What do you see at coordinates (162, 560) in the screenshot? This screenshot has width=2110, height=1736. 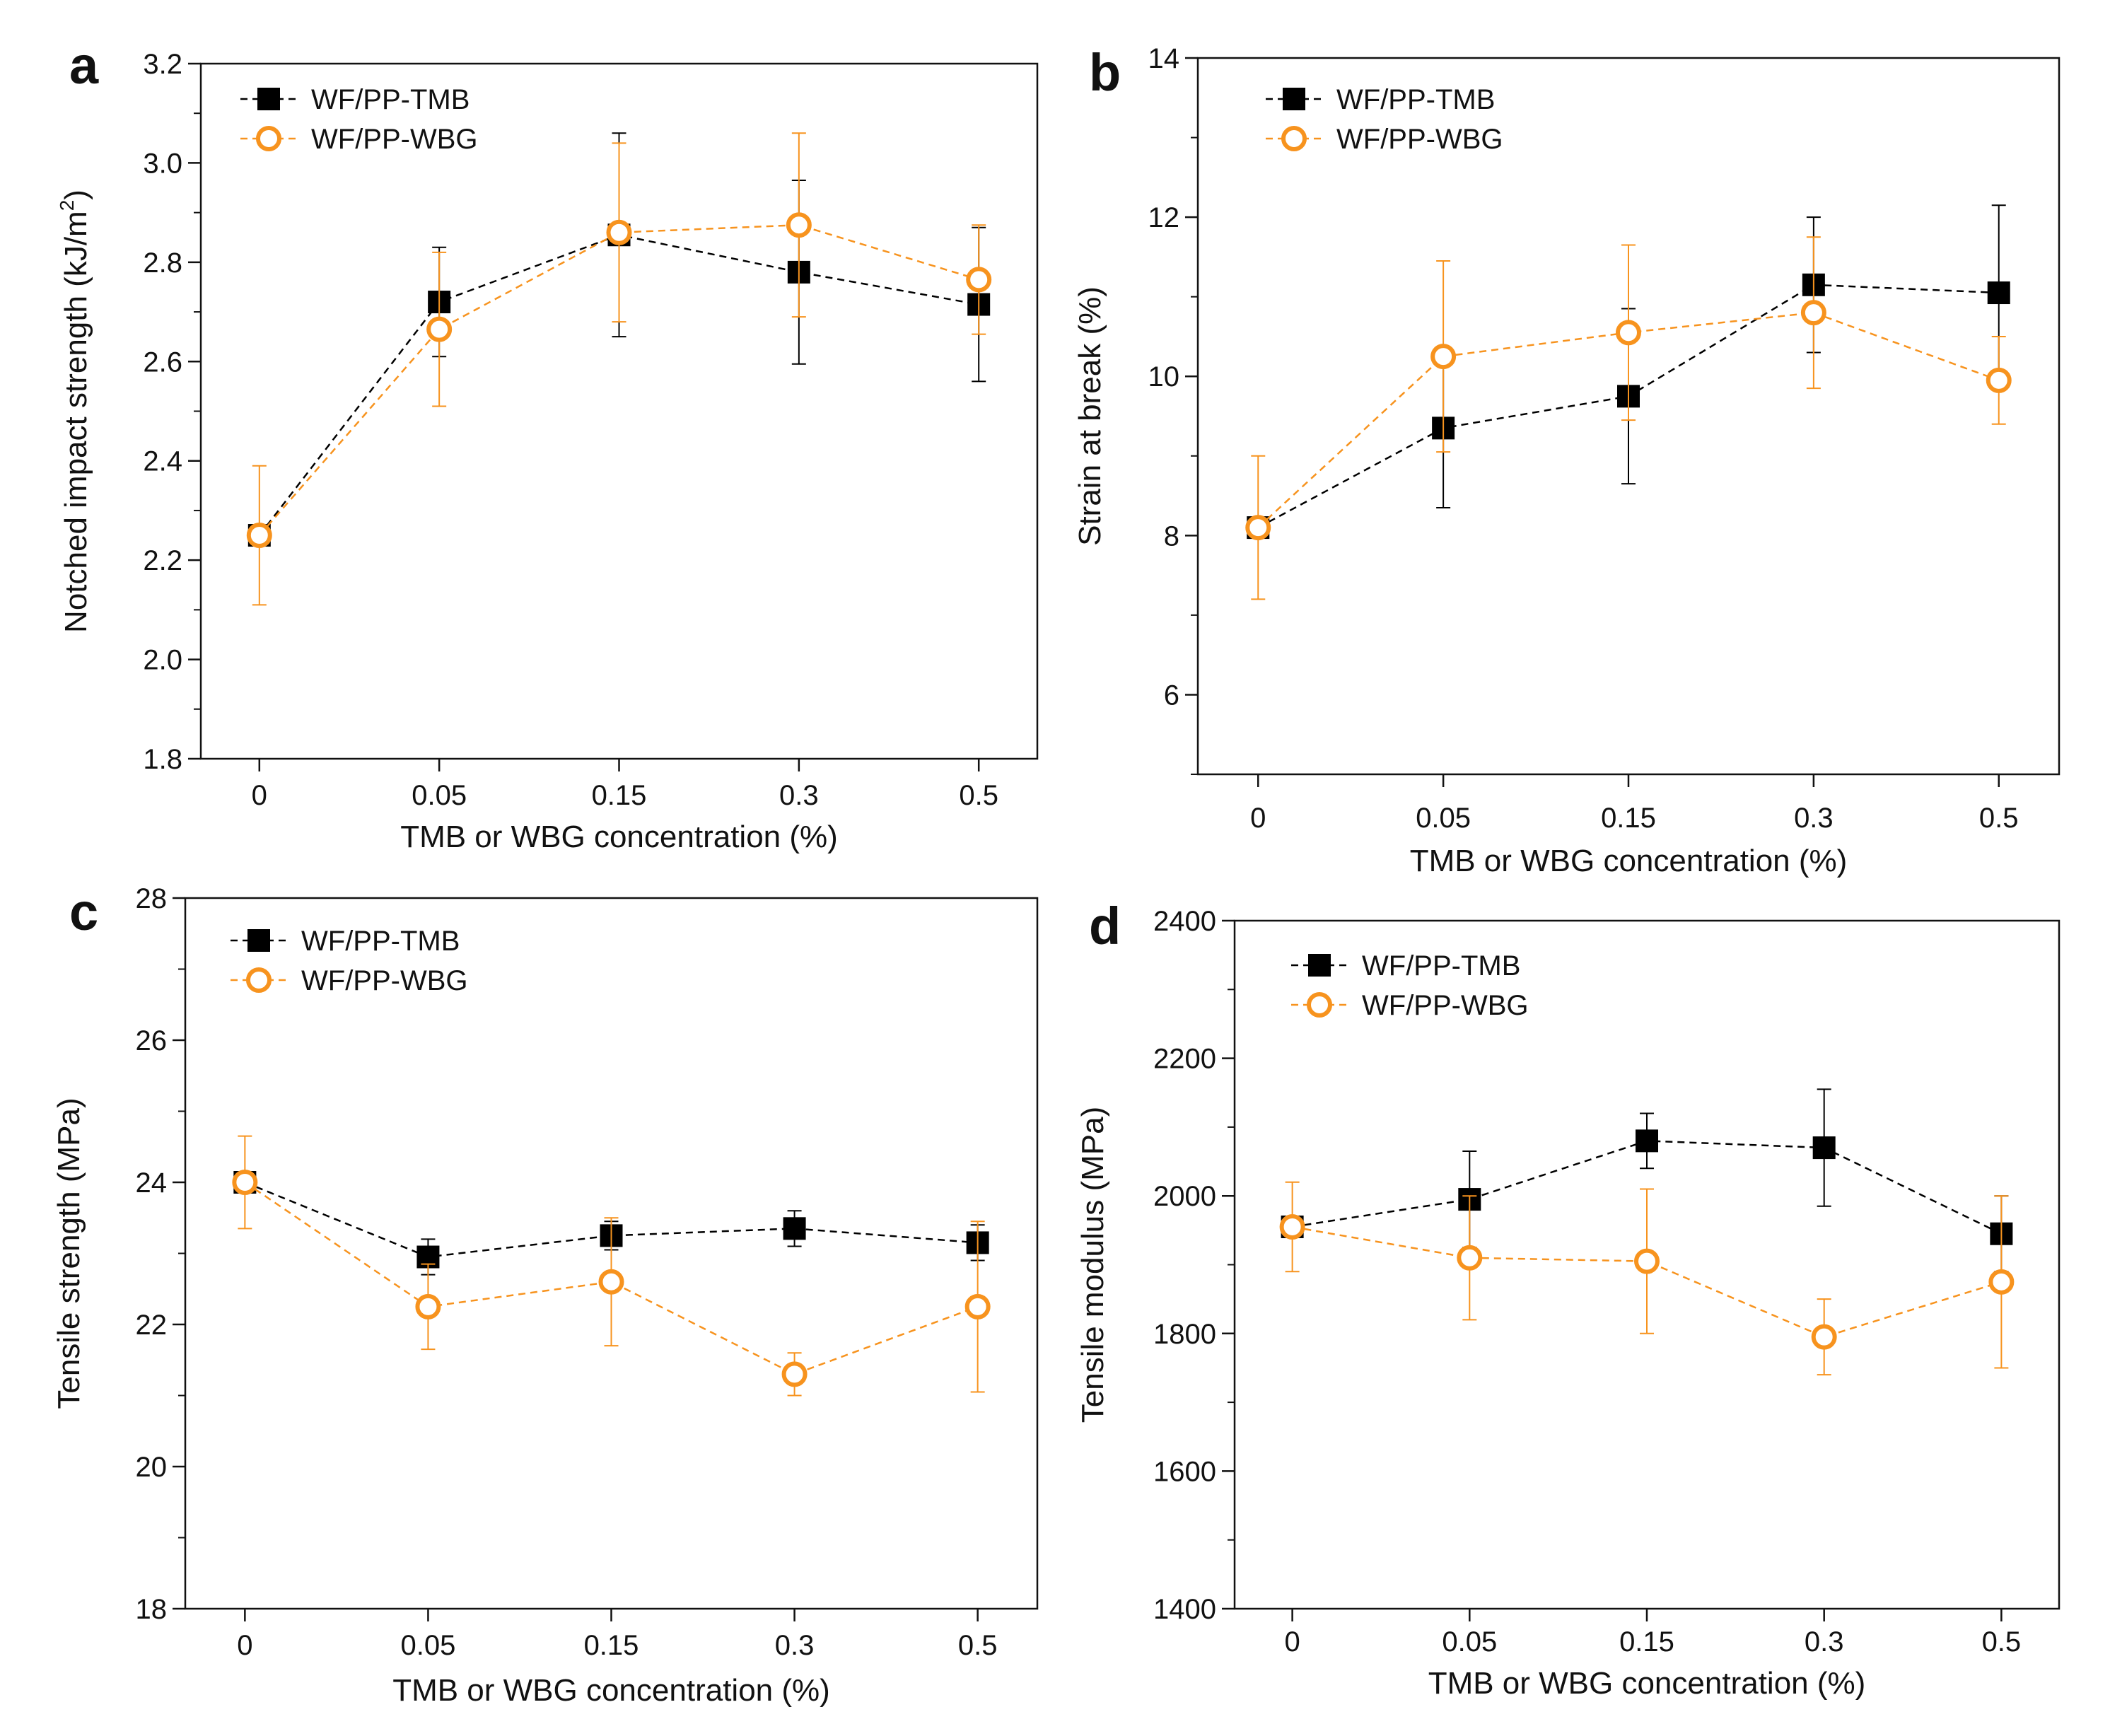 I see `y-tick-label: 2.2` at bounding box center [162, 560].